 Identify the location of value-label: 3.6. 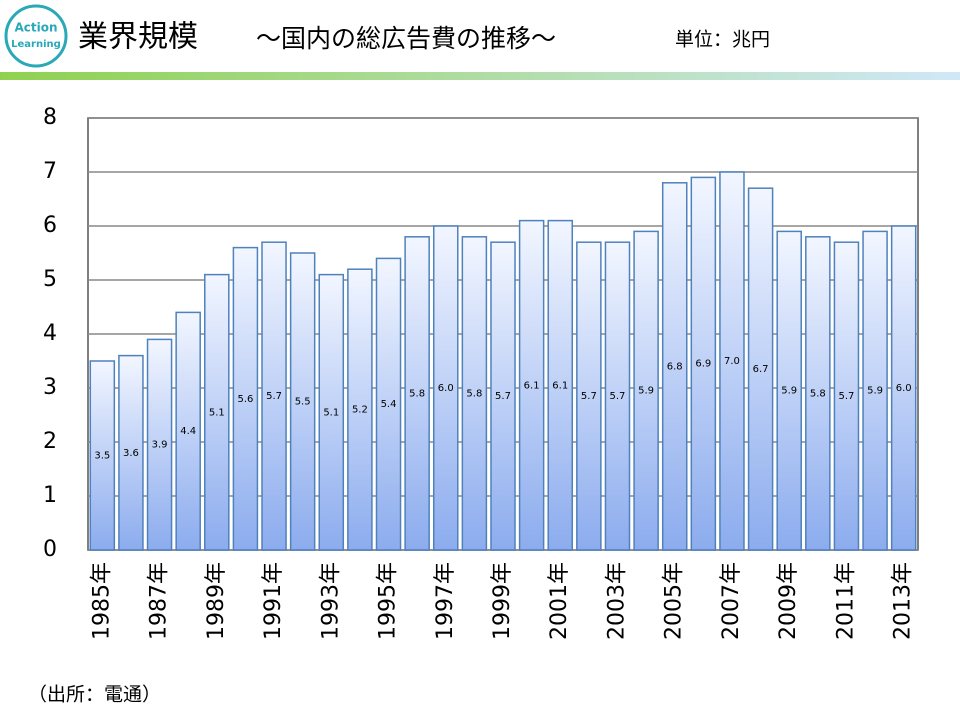
(131, 453).